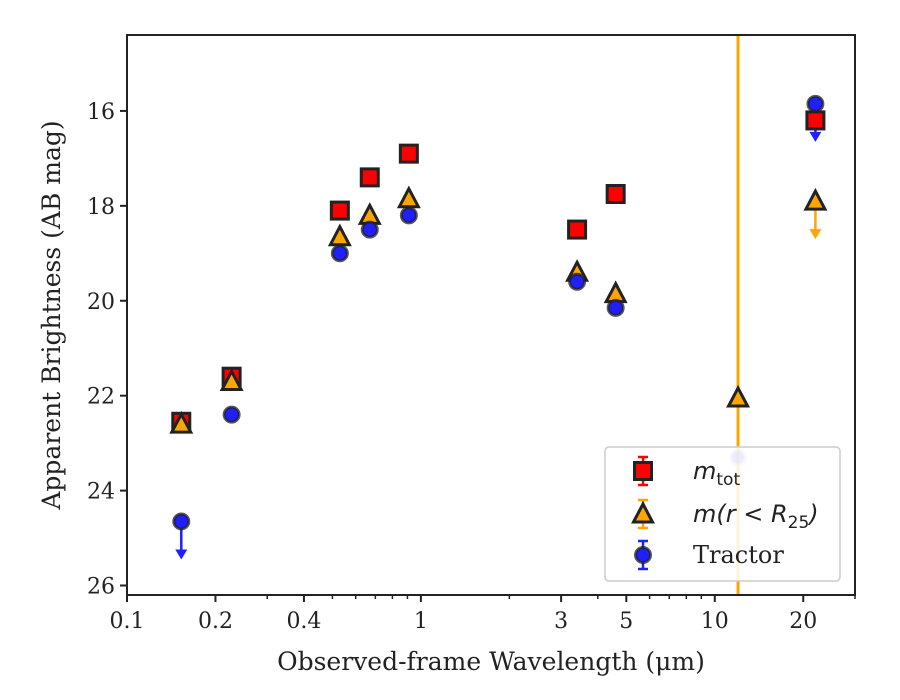 The height and width of the screenshot is (700, 900). Describe the element at coordinates (815, 136) in the screenshot. I see `tractor-upper-limit-8-arrowhead` at that location.